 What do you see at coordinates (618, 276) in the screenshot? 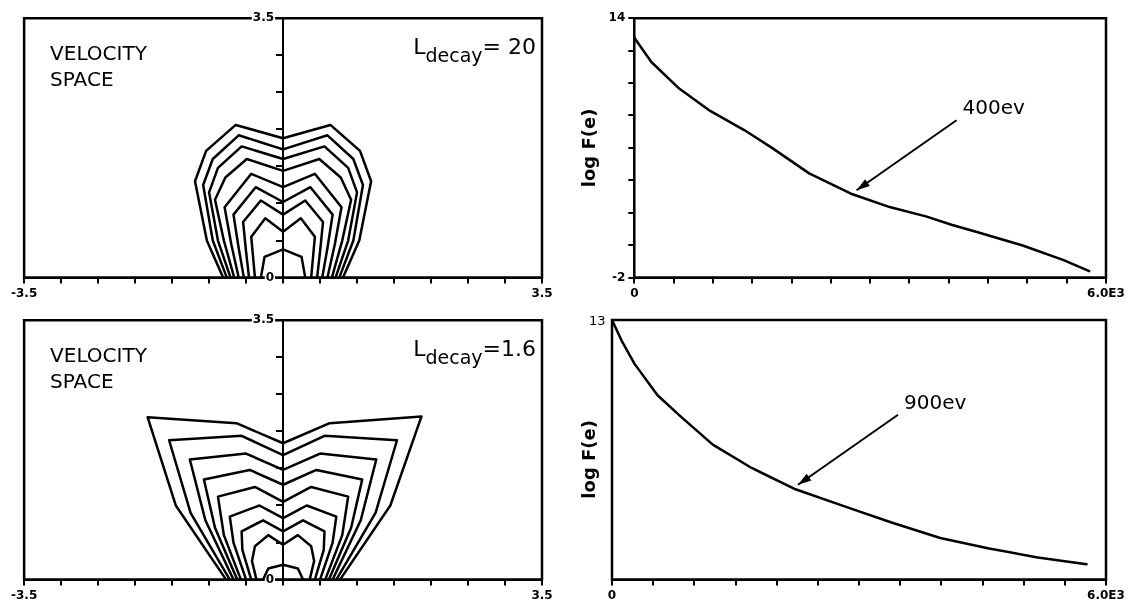
I see `y-tick-label: -2` at bounding box center [618, 276].